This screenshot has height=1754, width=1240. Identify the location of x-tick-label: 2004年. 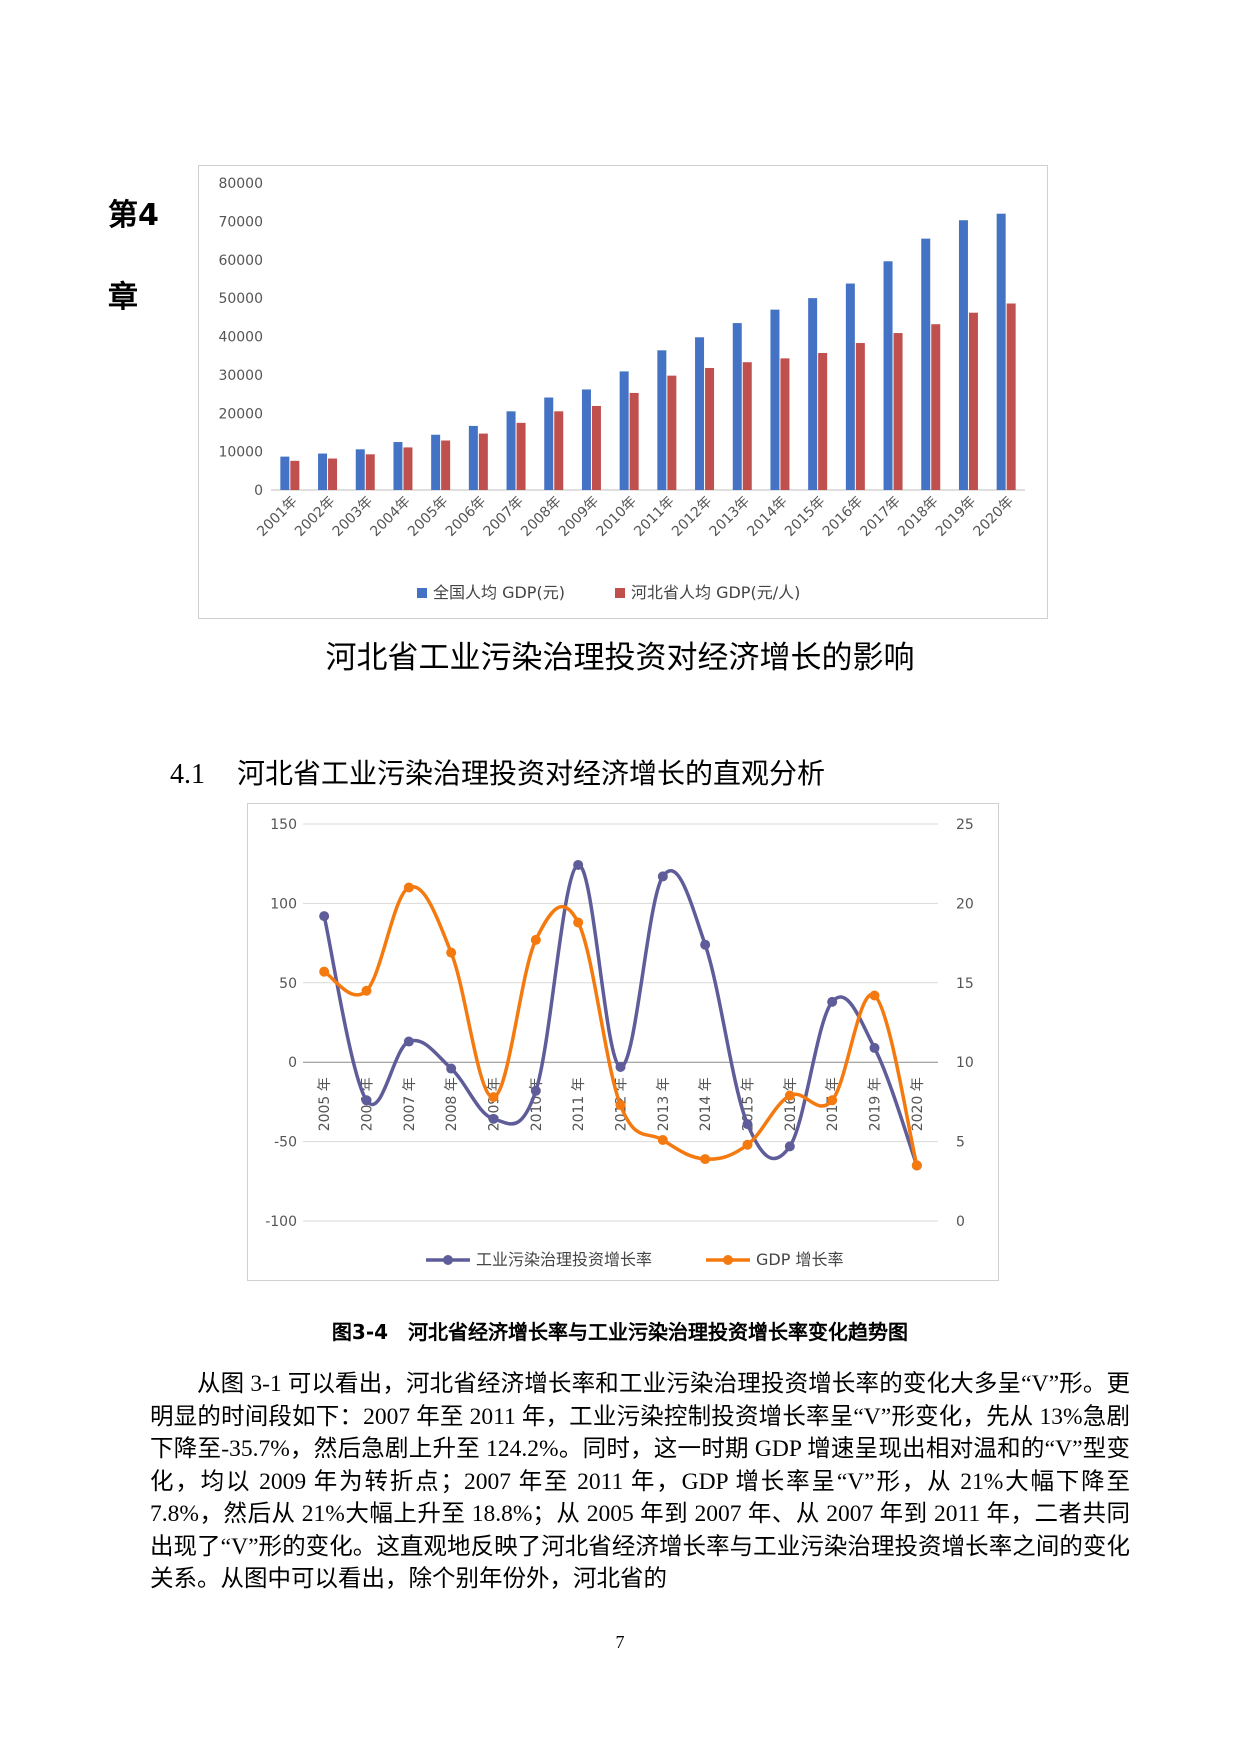
(390, 517).